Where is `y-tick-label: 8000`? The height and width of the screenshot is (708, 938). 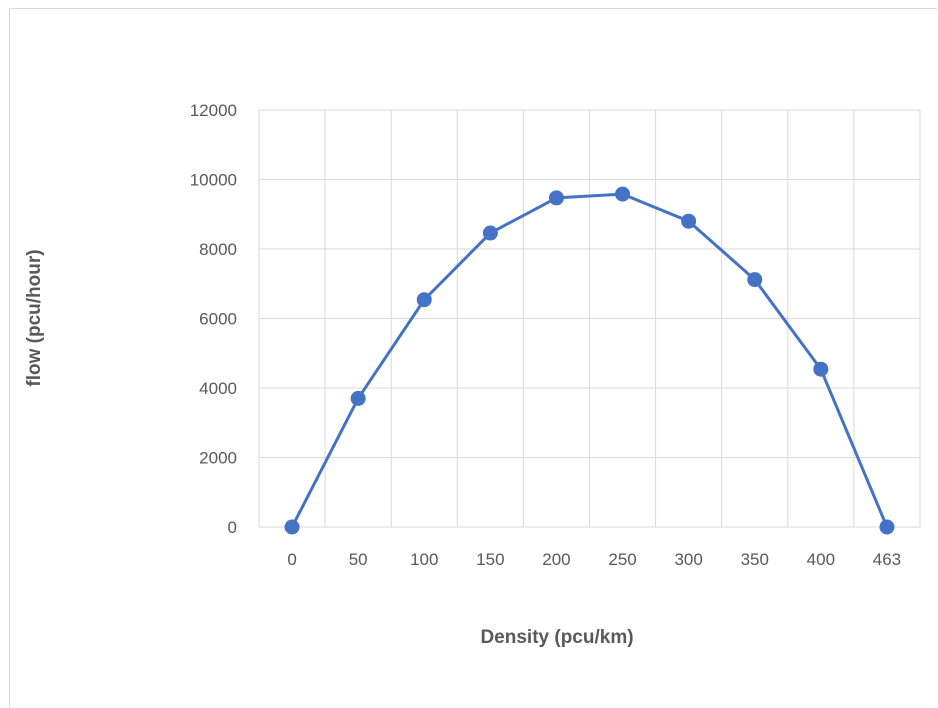
y-tick-label: 8000 is located at coordinates (218, 249).